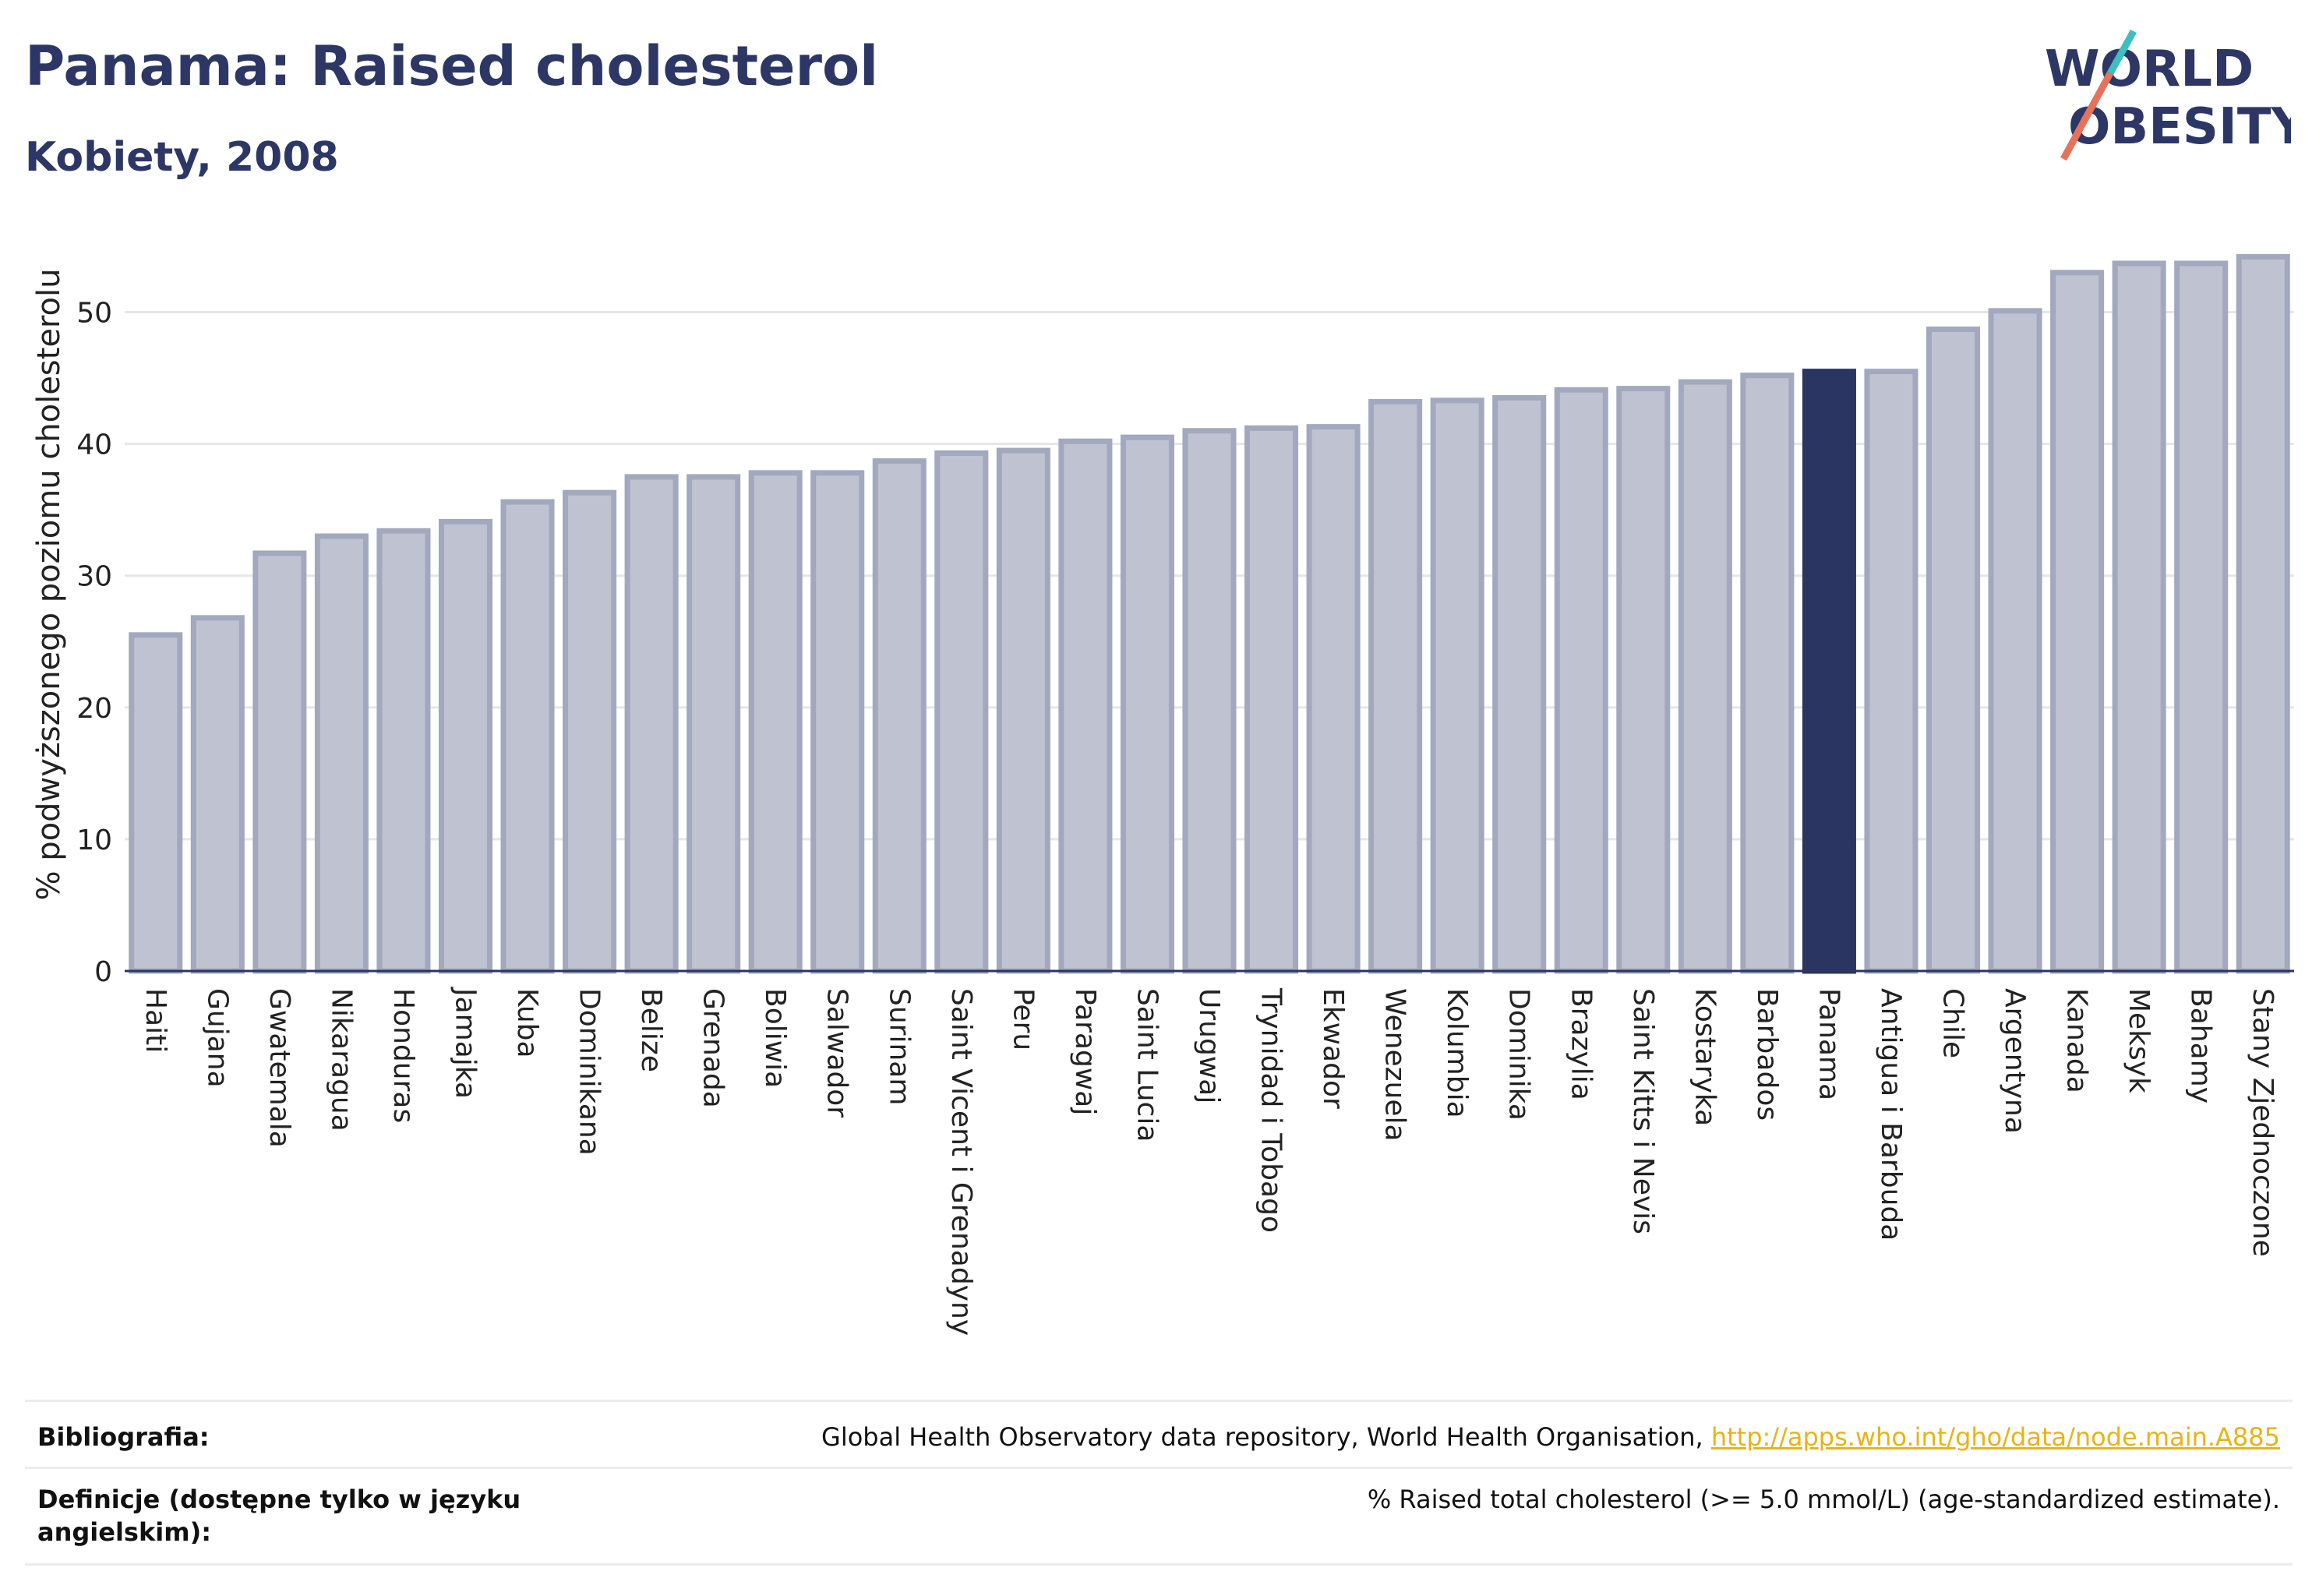  Describe the element at coordinates (2015, 1061) in the screenshot. I see `x-tick-label: Argentyna` at that location.